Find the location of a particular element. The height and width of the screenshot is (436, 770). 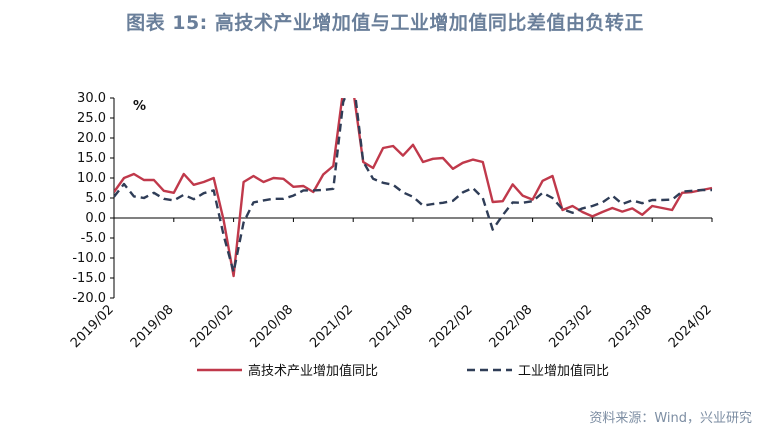

x-tick-label: 2023/02 is located at coordinates (570, 326).